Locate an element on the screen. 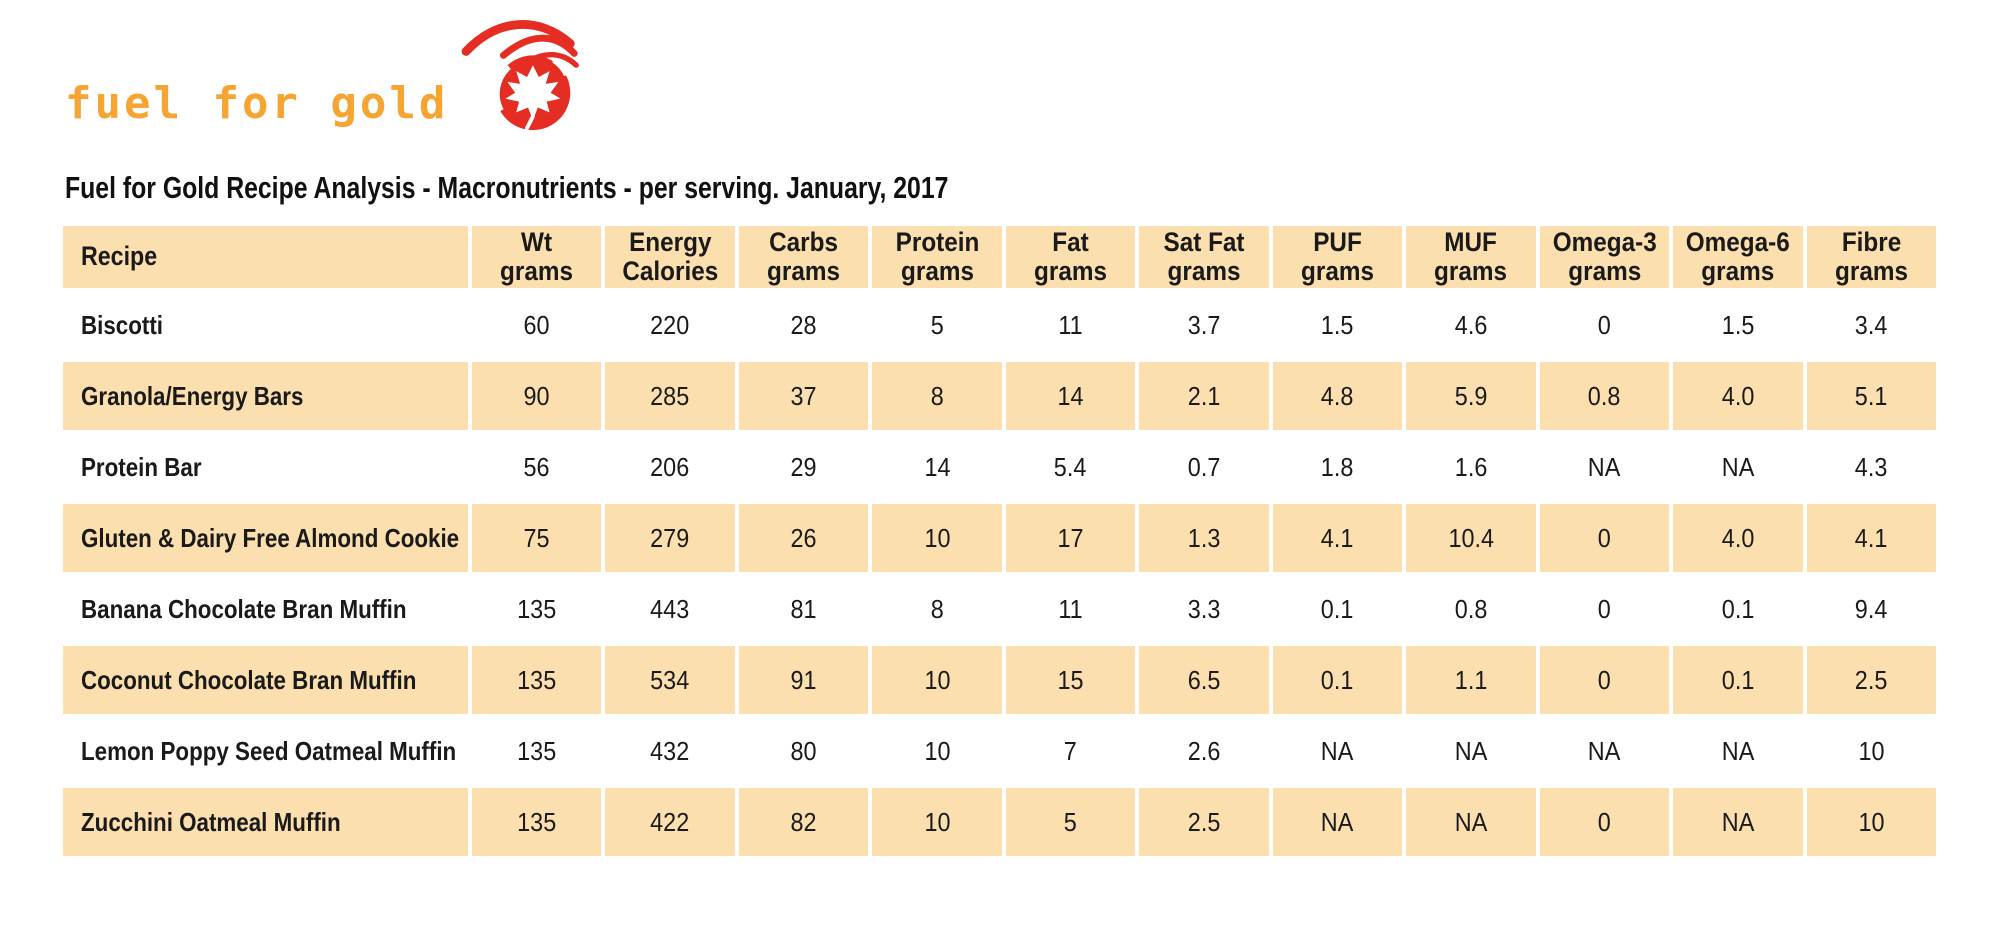  recipe-name: Zucchini Oatmeal Muffin is located at coordinates (265, 822).